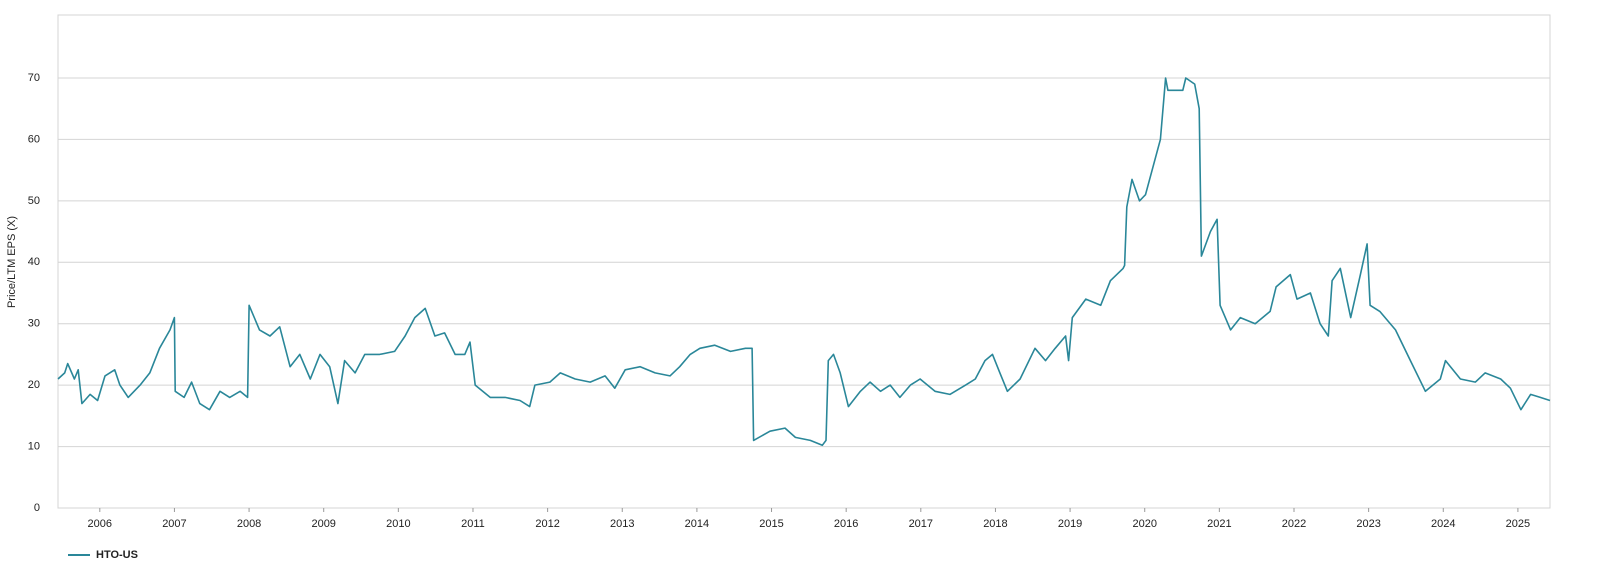 The image size is (1612, 588). I want to click on legend-label: HTO-US, so click(117, 555).